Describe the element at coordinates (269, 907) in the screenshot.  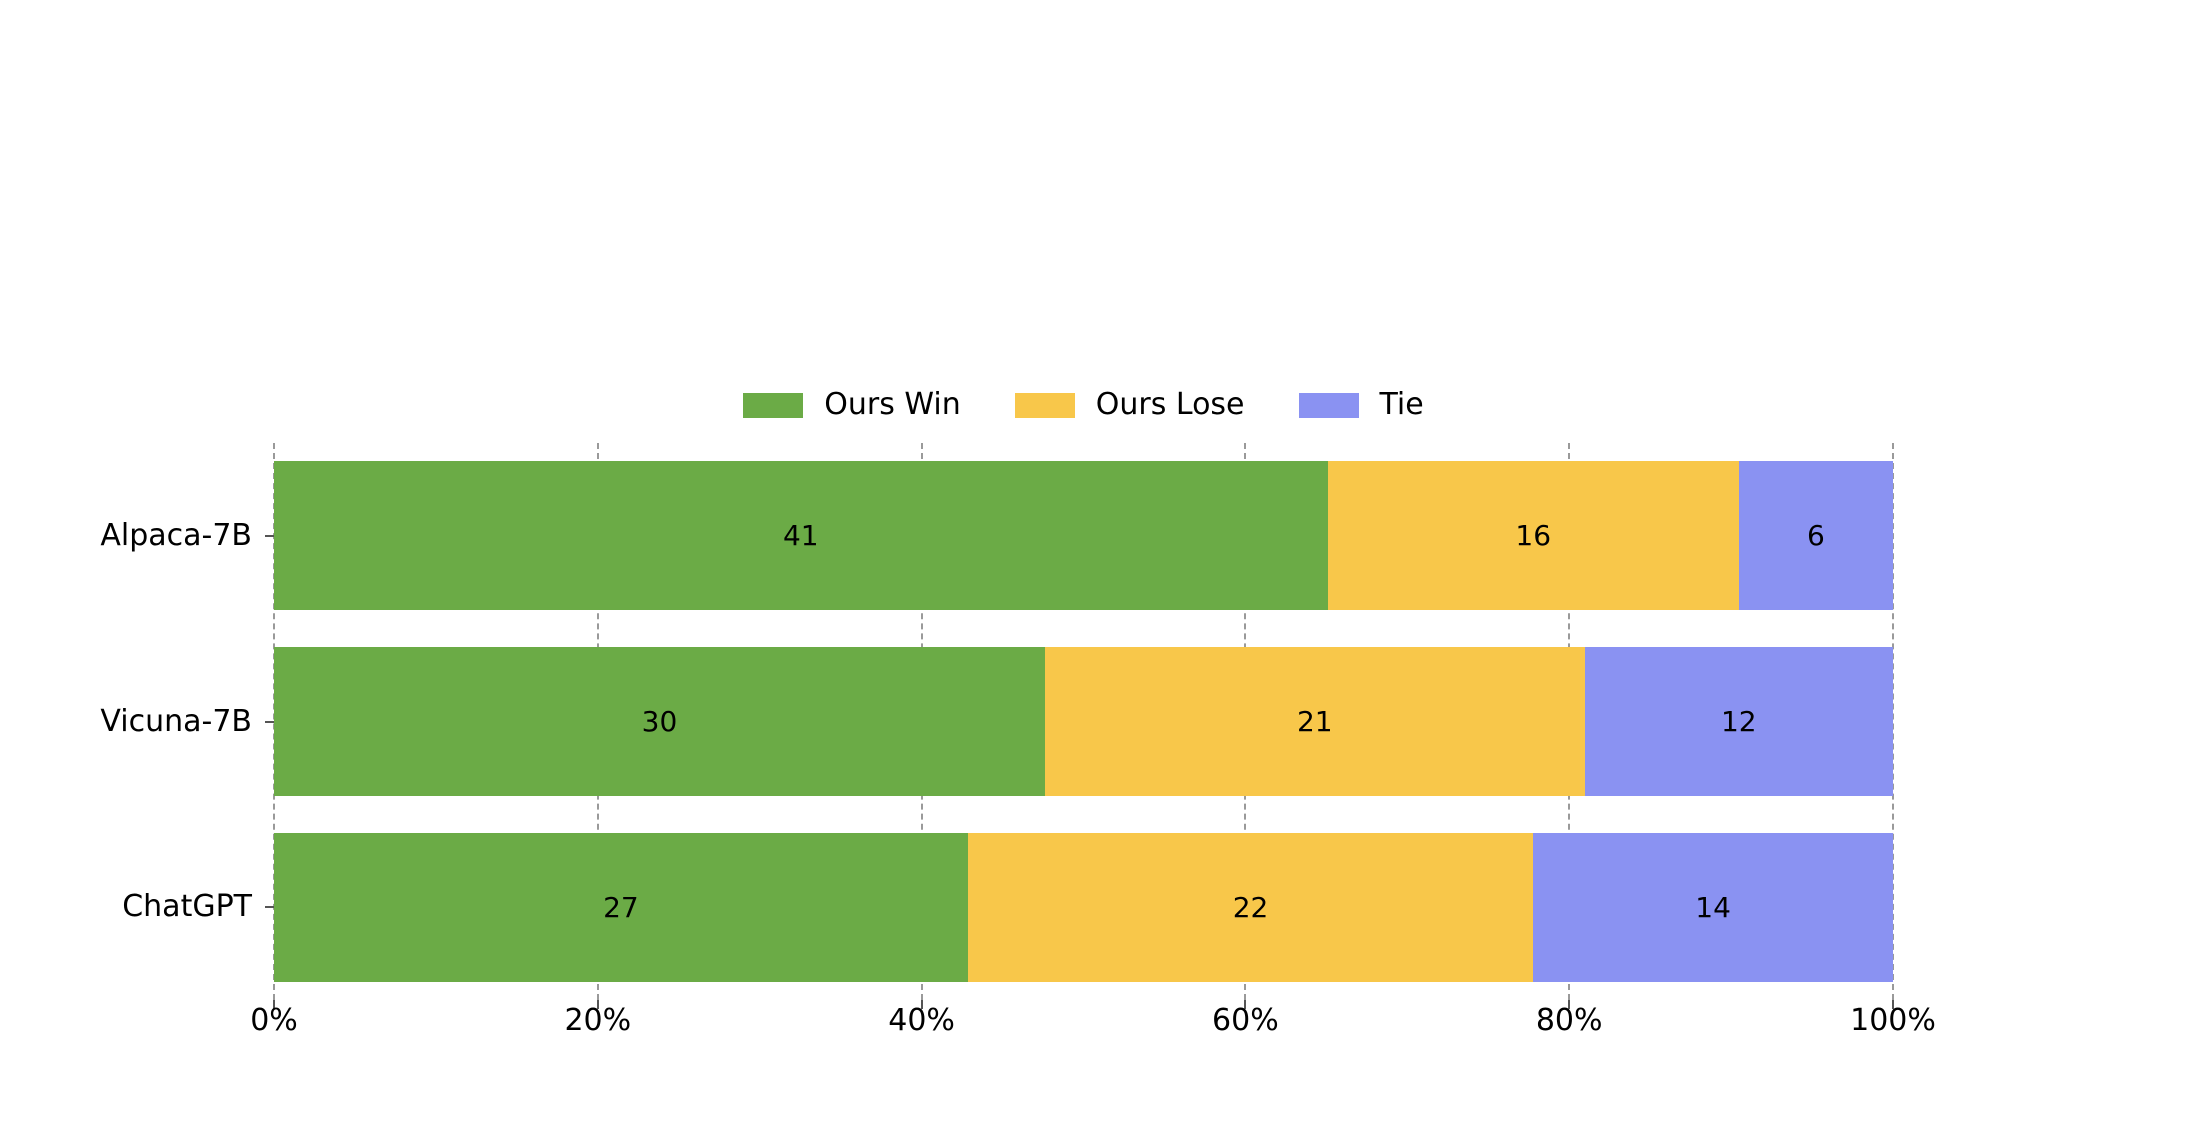
I see `y-axis-tick-ChatGPT` at that location.